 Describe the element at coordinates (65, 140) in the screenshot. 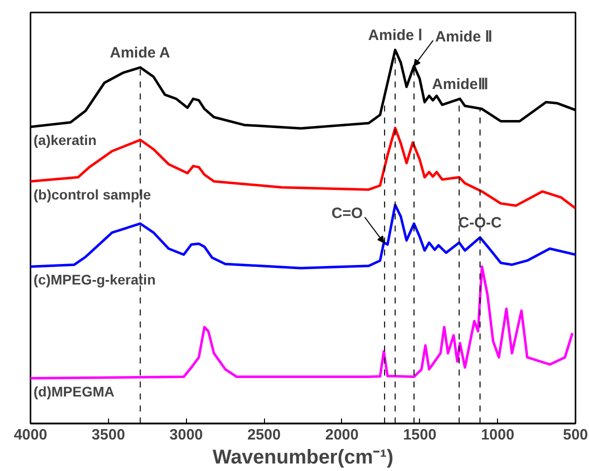

I see `series-label: (a)keratin` at that location.